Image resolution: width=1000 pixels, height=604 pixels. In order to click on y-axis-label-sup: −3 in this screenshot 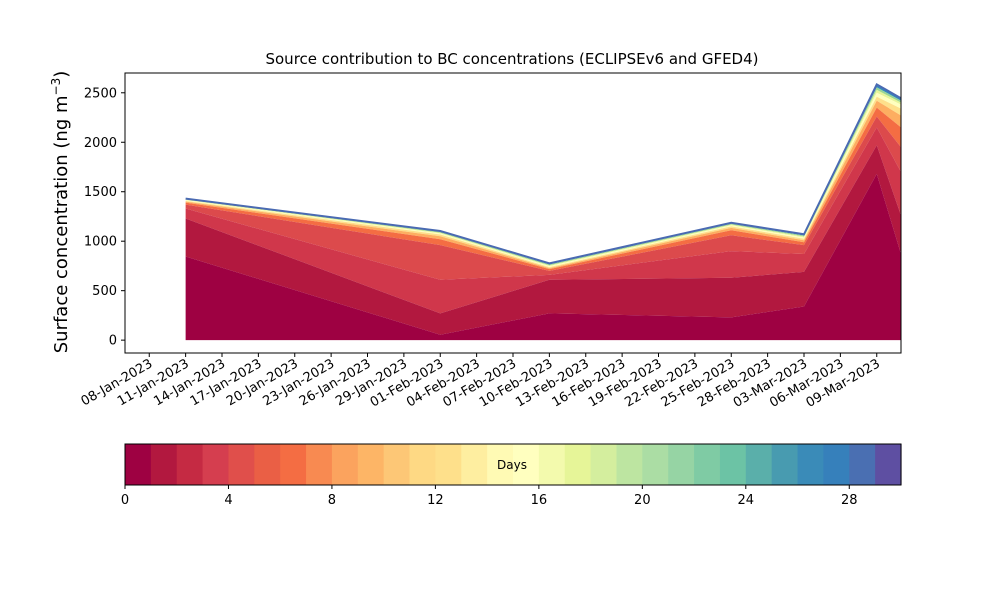, I will do `click(56, 87)`.